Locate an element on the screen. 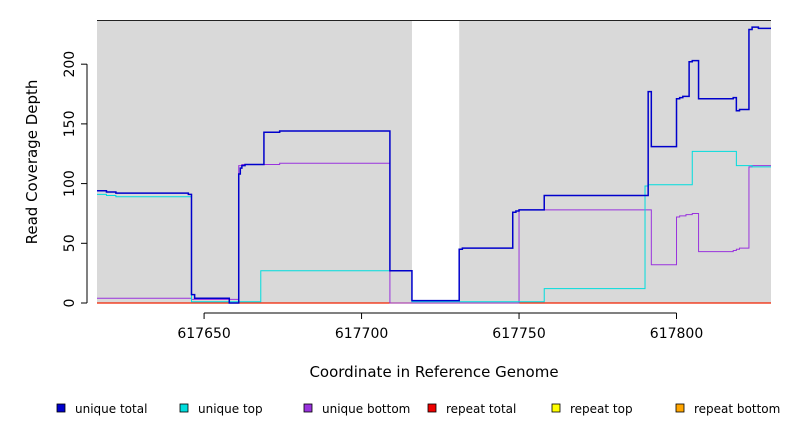 This screenshot has width=792, height=432. x-tick-label: 617650 is located at coordinates (203, 334).